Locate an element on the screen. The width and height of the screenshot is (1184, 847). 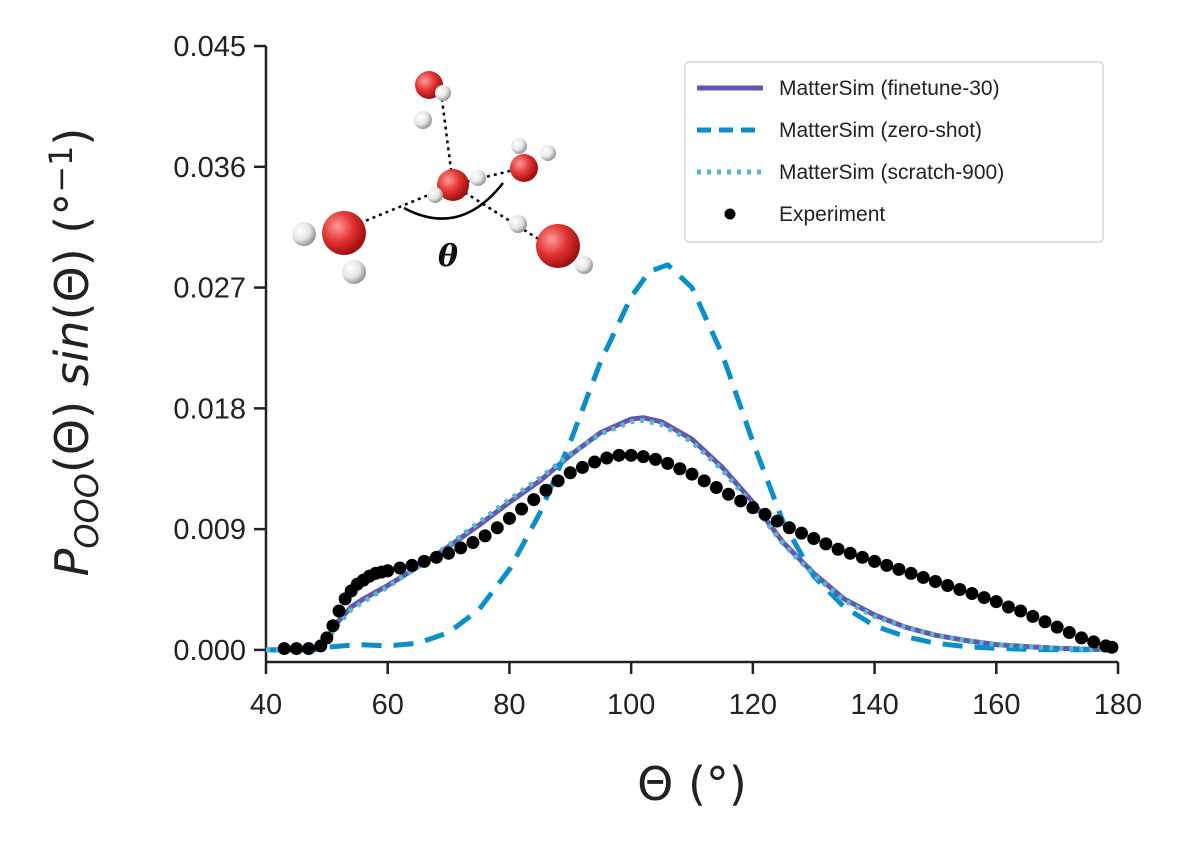
legend-frame is located at coordinates (894, 152).